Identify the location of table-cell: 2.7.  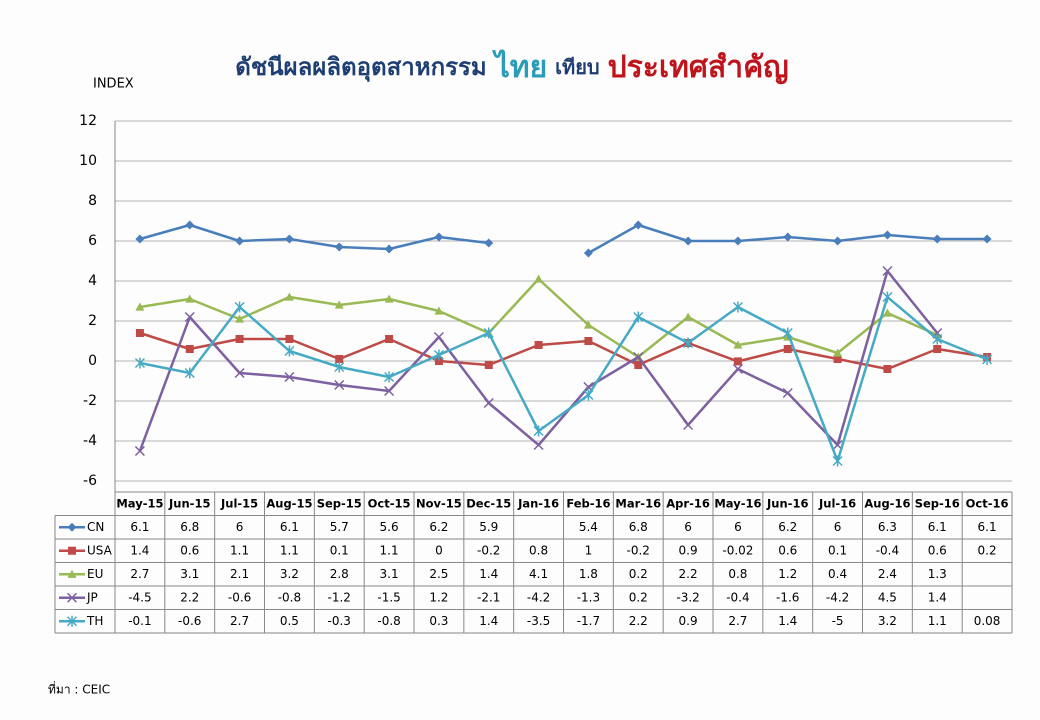
(239, 621).